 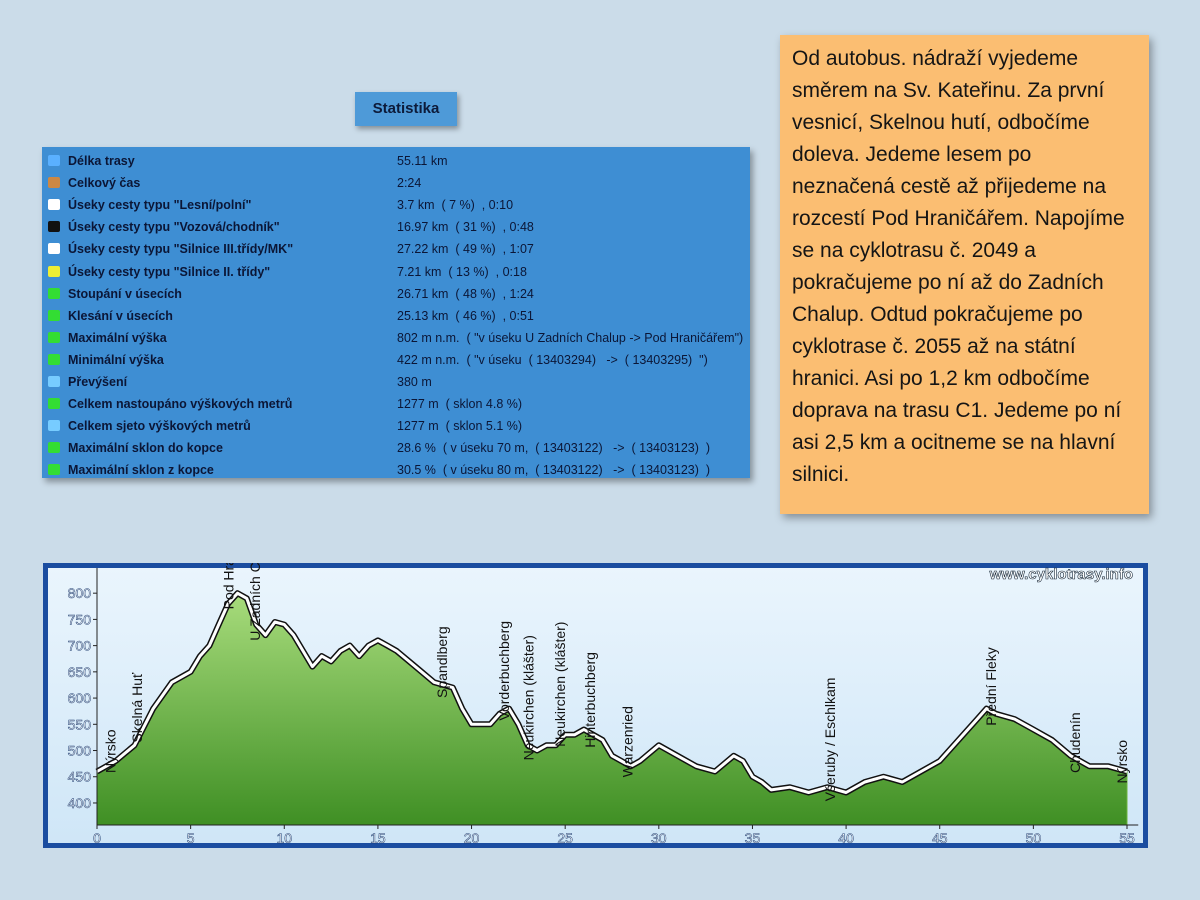 I want to click on stats-title: Statistika, so click(x=406, y=109).